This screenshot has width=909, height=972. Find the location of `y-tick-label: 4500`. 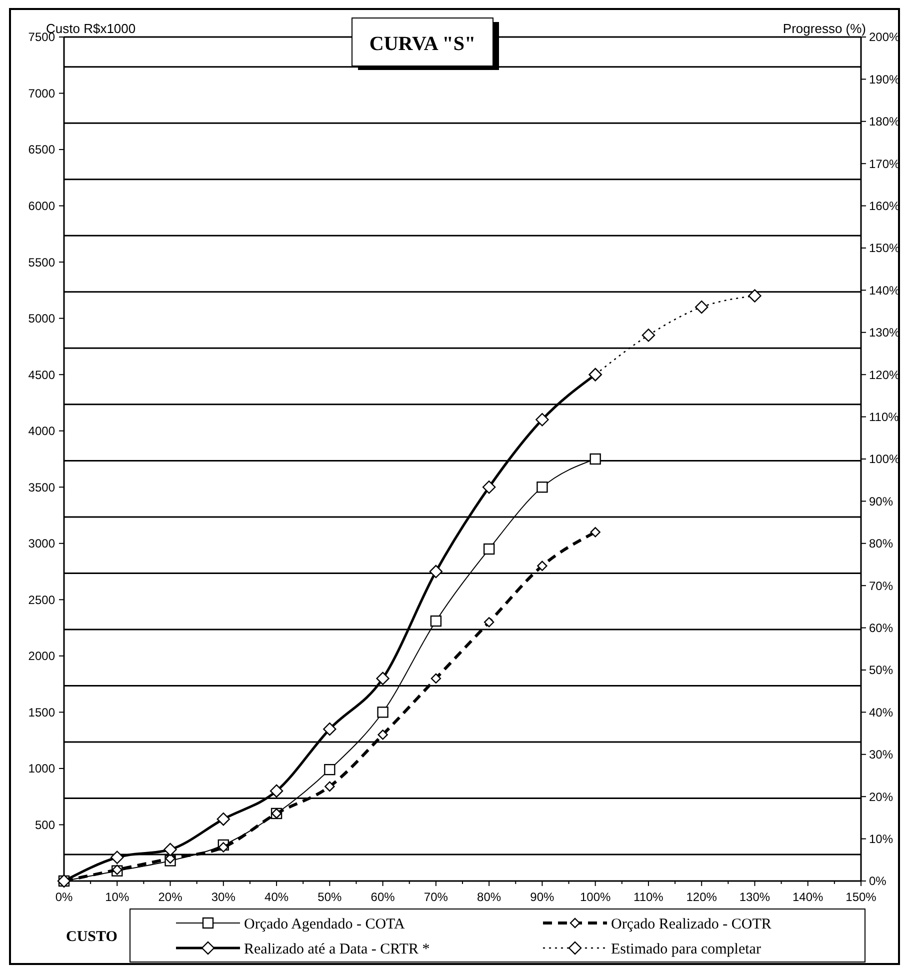

y-tick-label: 4500 is located at coordinates (42, 375).